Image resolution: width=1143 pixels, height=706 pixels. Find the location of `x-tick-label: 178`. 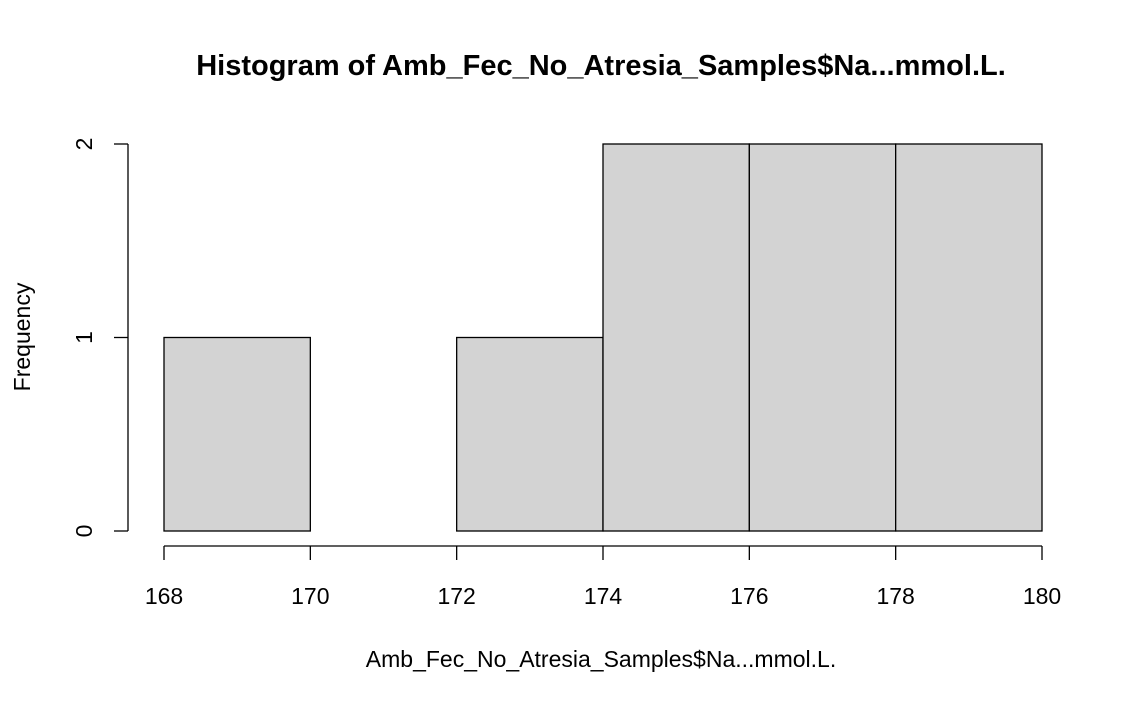

x-tick-label: 178 is located at coordinates (895, 596).